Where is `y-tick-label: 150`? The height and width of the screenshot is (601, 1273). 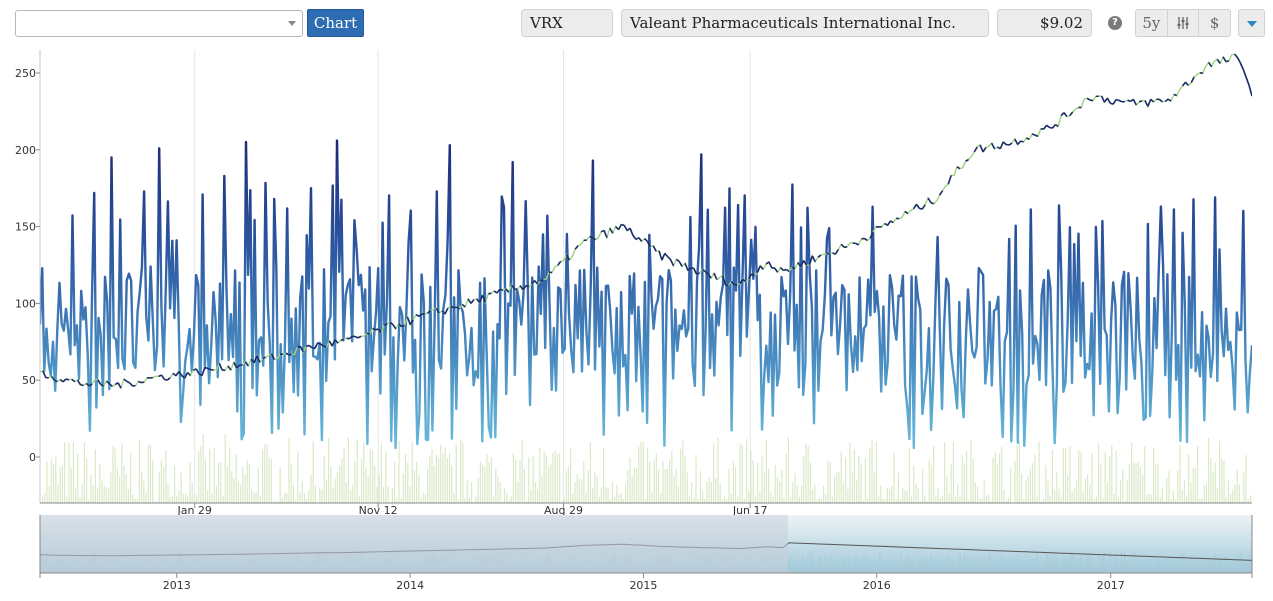 y-tick-label: 150 is located at coordinates (25, 227).